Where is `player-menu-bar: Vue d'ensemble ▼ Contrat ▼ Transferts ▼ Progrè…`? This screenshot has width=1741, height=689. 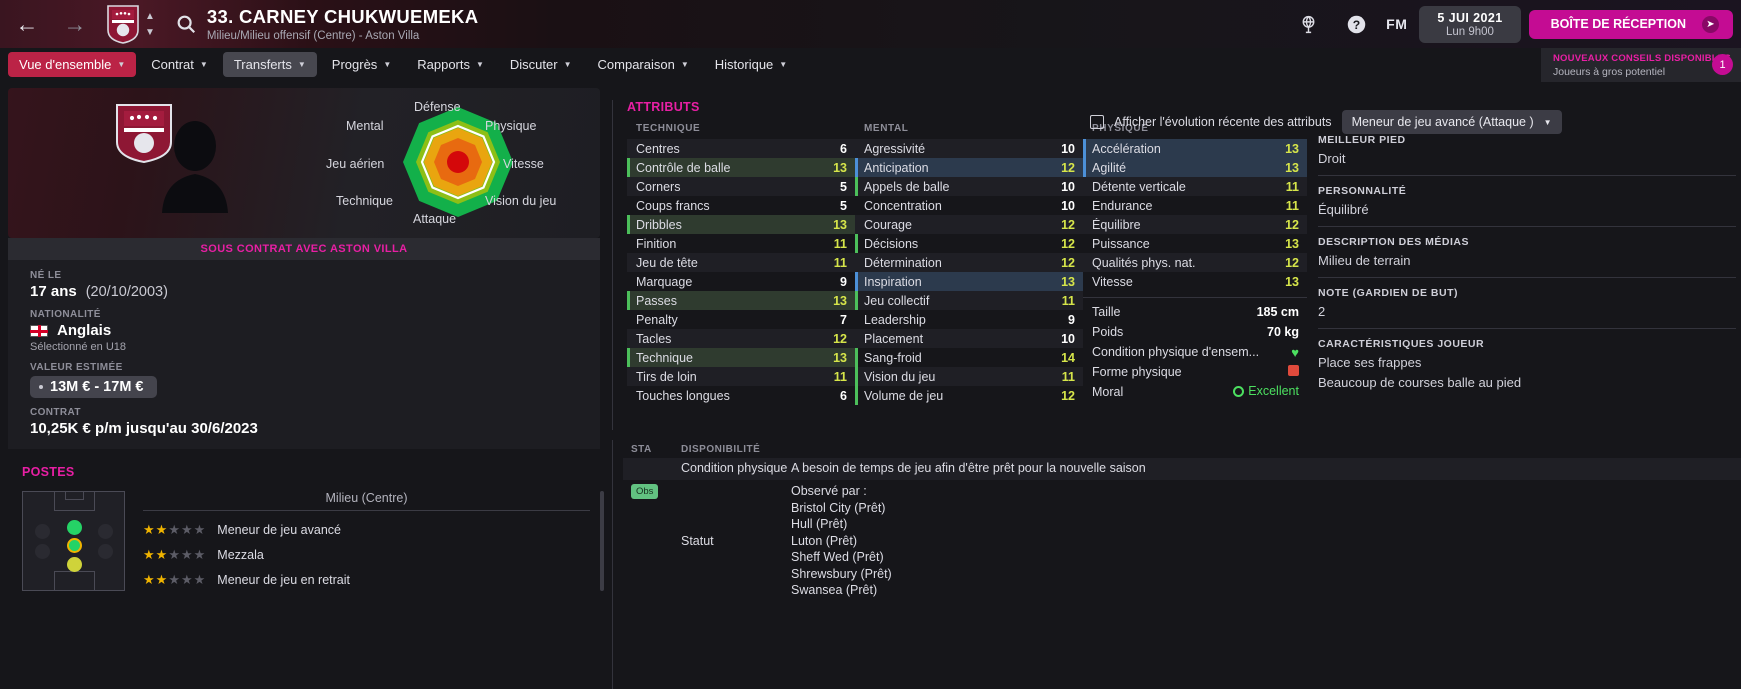 player-menu-bar: Vue d'ensemble ▼ Contrat ▼ Transferts ▼ Progrè… is located at coordinates (870, 64).